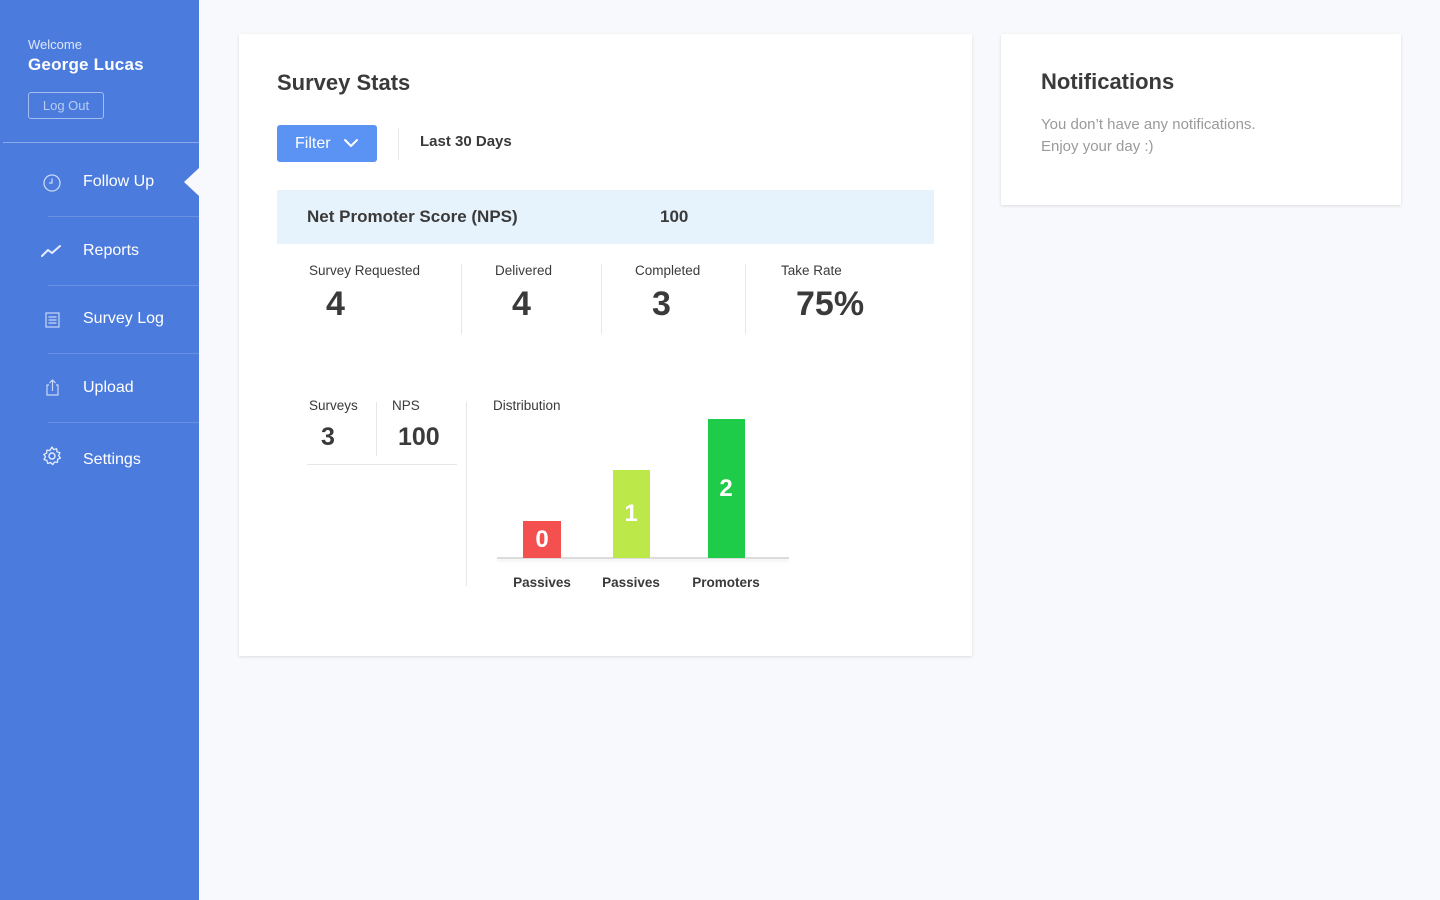  Describe the element at coordinates (86, 64) in the screenshot. I see `user-name: George Lucas` at that location.